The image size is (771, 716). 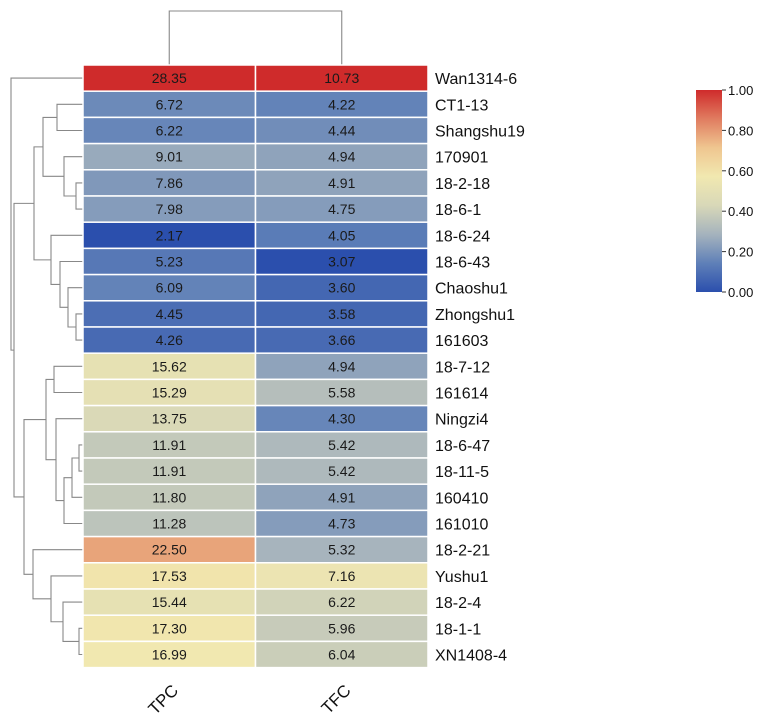 I want to click on colorbar-tick-label: 0.00, so click(x=740, y=292).